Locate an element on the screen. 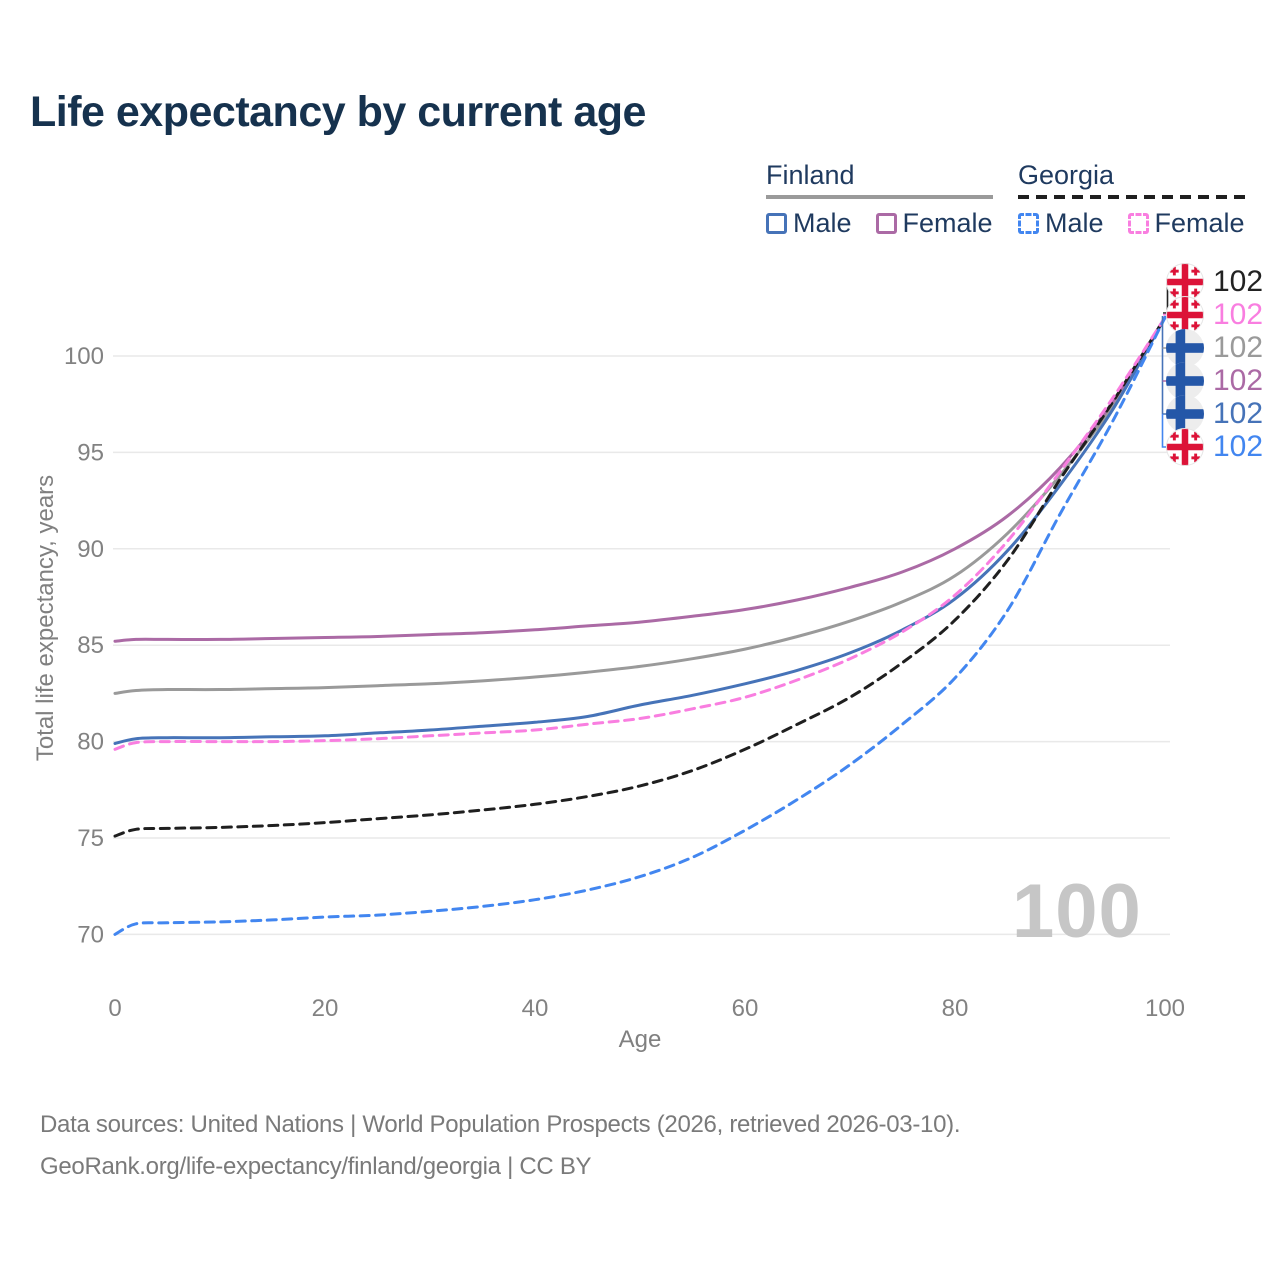 The width and height of the screenshot is (1280, 1280). x-tick-label: 20 is located at coordinates (325, 1008).